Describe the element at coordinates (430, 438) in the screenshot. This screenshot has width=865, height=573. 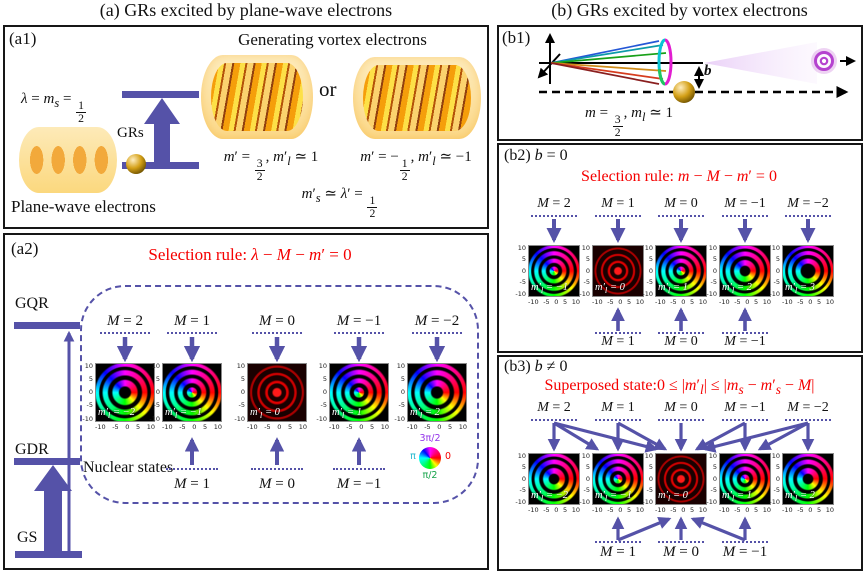
I see `phase-label-3pi2: 3π/2` at that location.